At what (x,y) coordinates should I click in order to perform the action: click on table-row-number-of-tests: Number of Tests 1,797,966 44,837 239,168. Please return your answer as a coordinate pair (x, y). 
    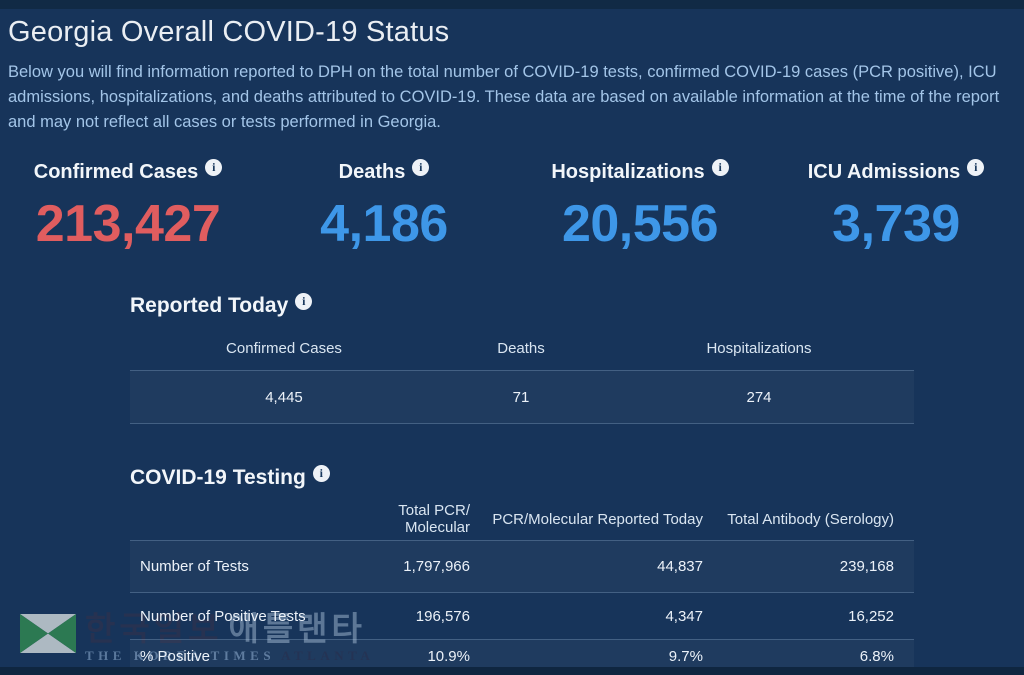
    Looking at the image, I should click on (522, 566).